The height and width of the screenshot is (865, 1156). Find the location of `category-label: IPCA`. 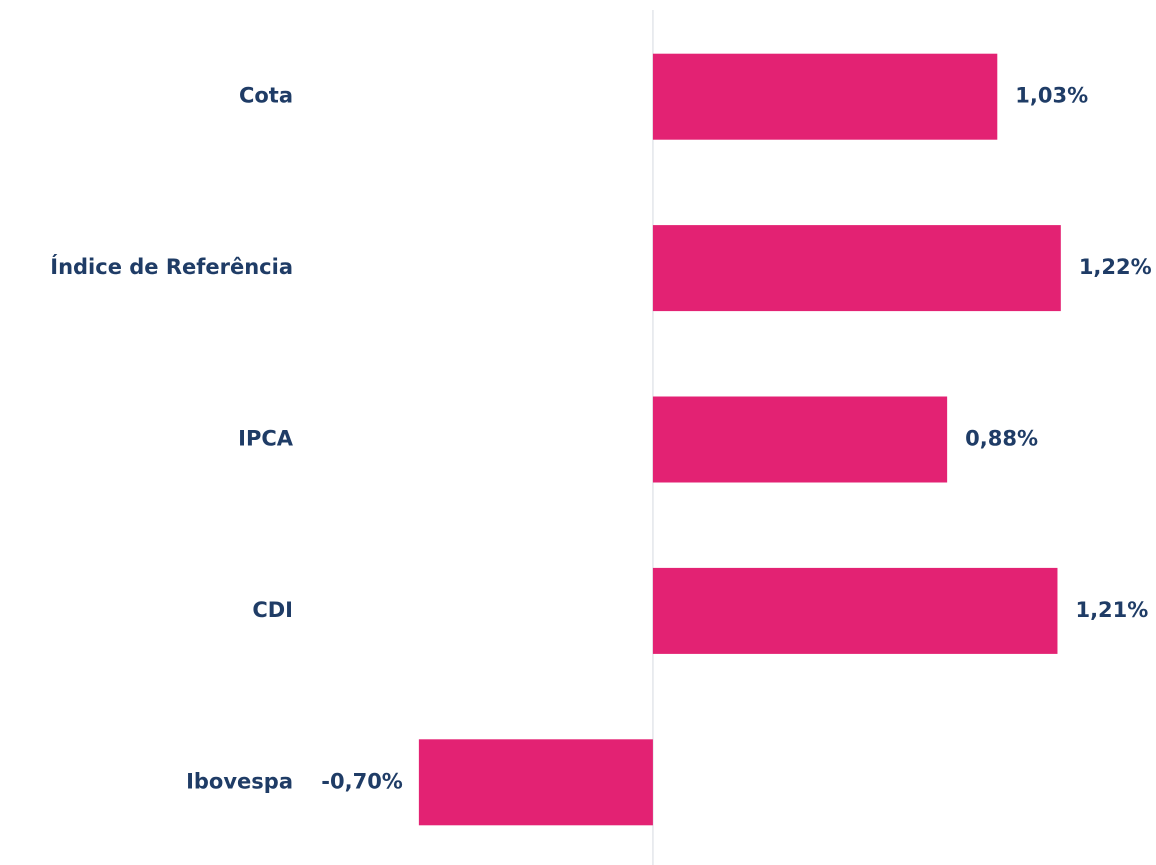

category-label: IPCA is located at coordinates (266, 439).